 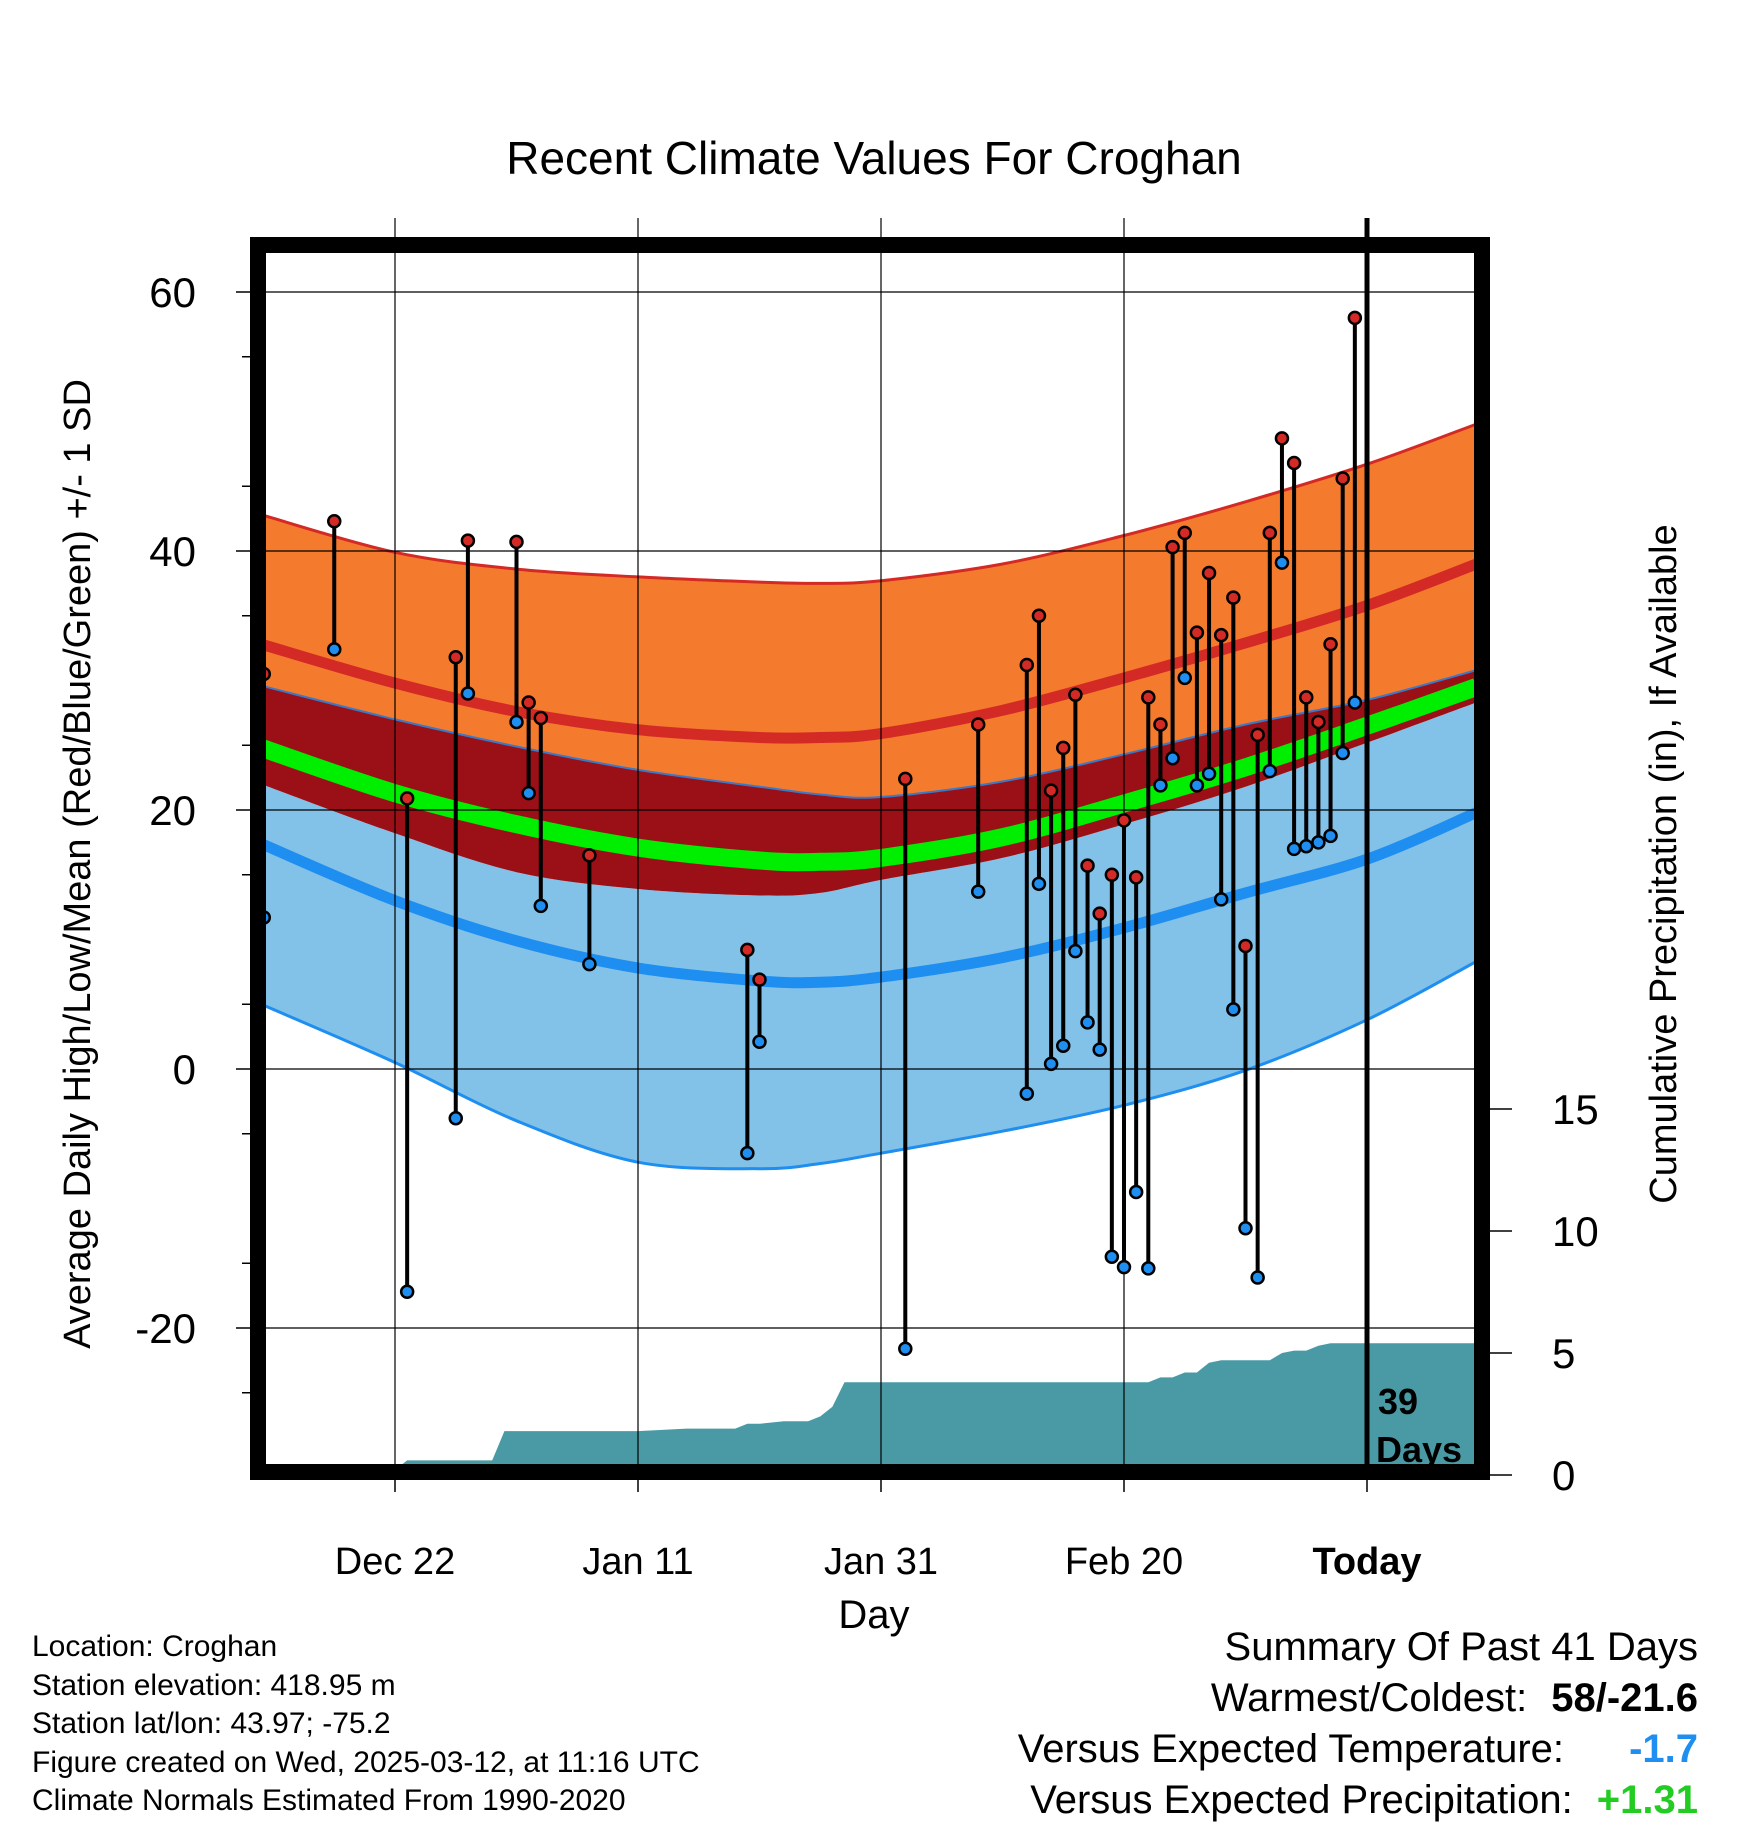 I want to click on x-tick-label: Jan 11, so click(x=637, y=1562).